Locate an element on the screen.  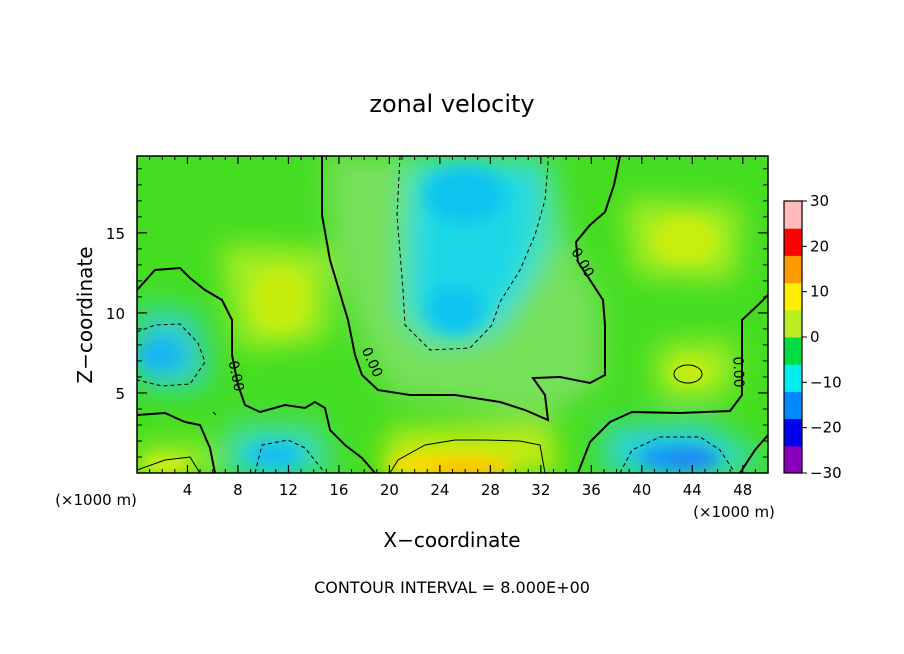
y-axis-label: Z−coordinate is located at coordinates (85, 314).